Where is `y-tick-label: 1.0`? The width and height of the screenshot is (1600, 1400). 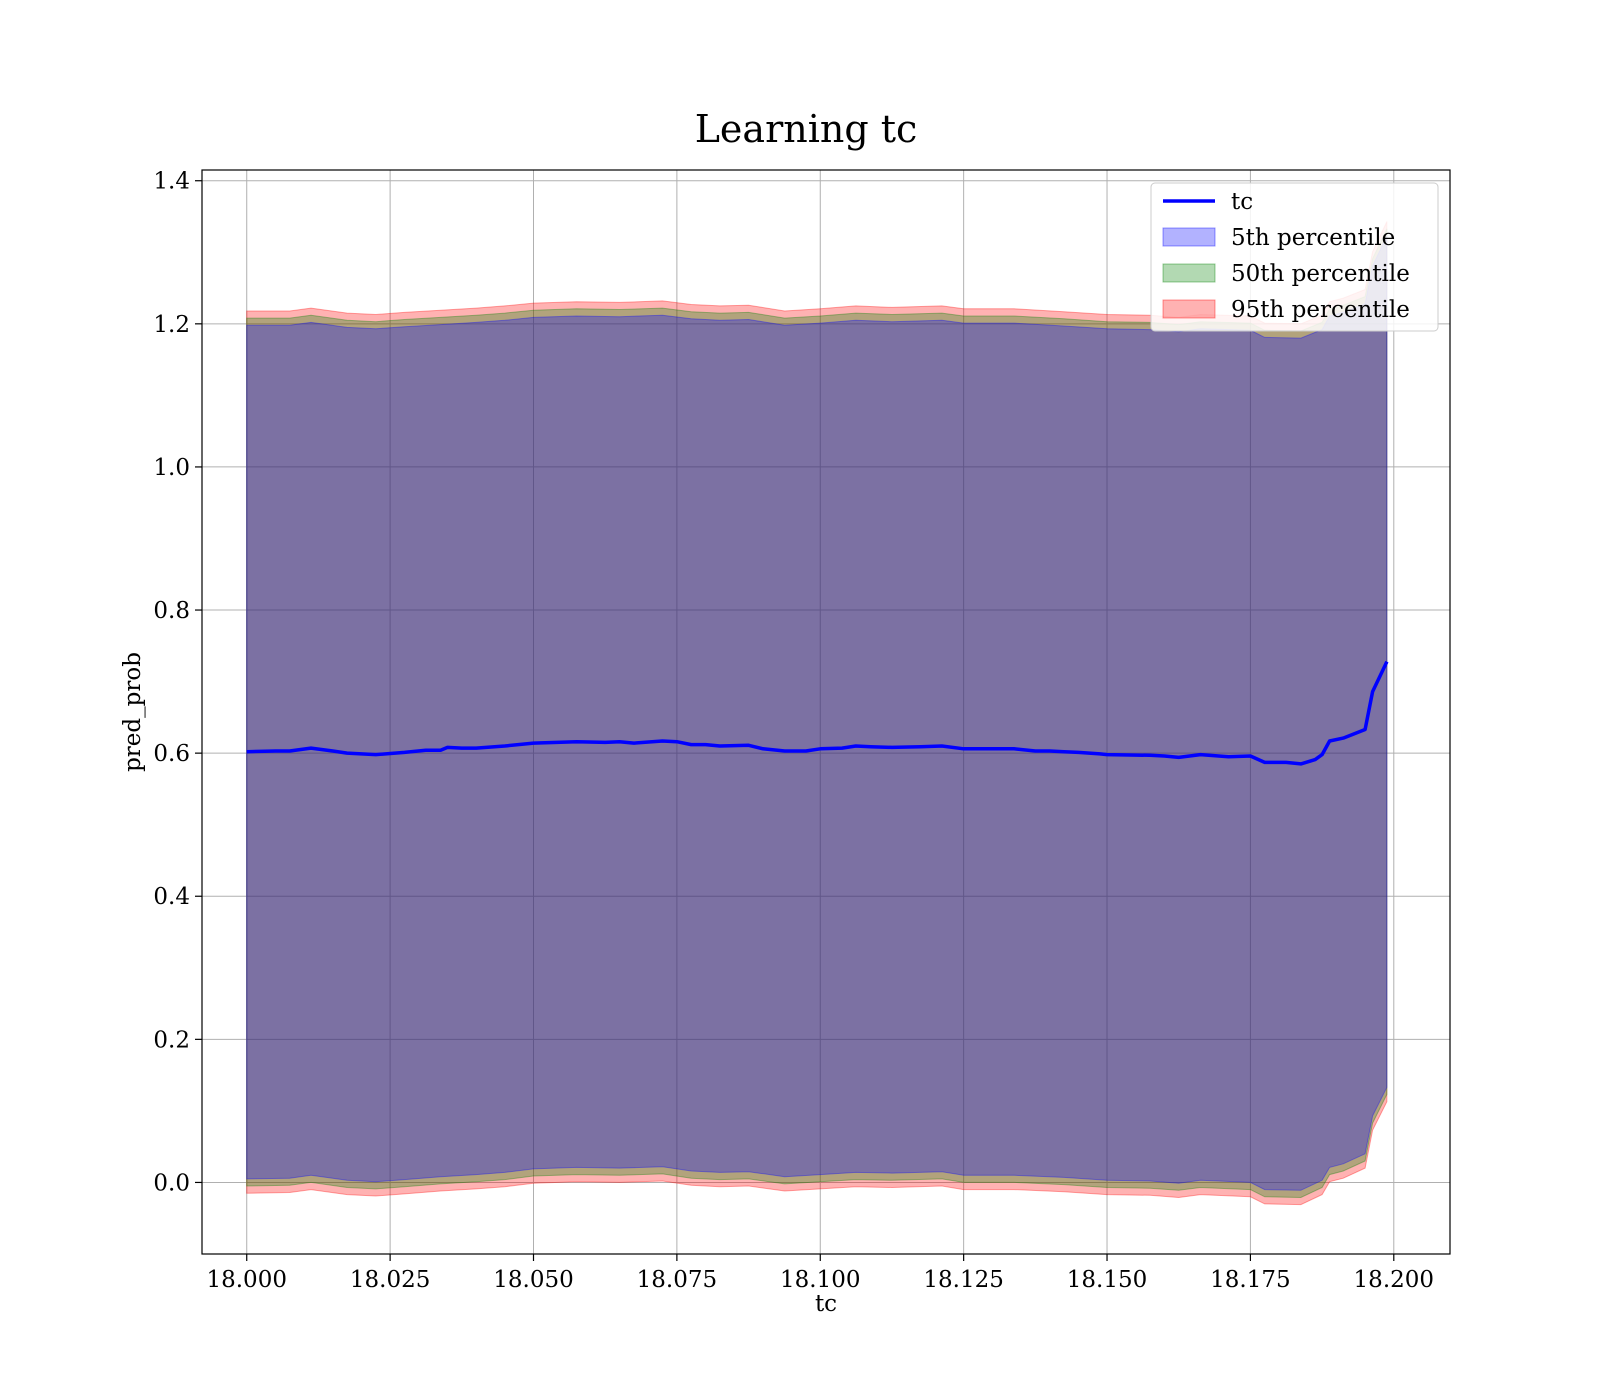
y-tick-label: 1.0 is located at coordinates (171, 468).